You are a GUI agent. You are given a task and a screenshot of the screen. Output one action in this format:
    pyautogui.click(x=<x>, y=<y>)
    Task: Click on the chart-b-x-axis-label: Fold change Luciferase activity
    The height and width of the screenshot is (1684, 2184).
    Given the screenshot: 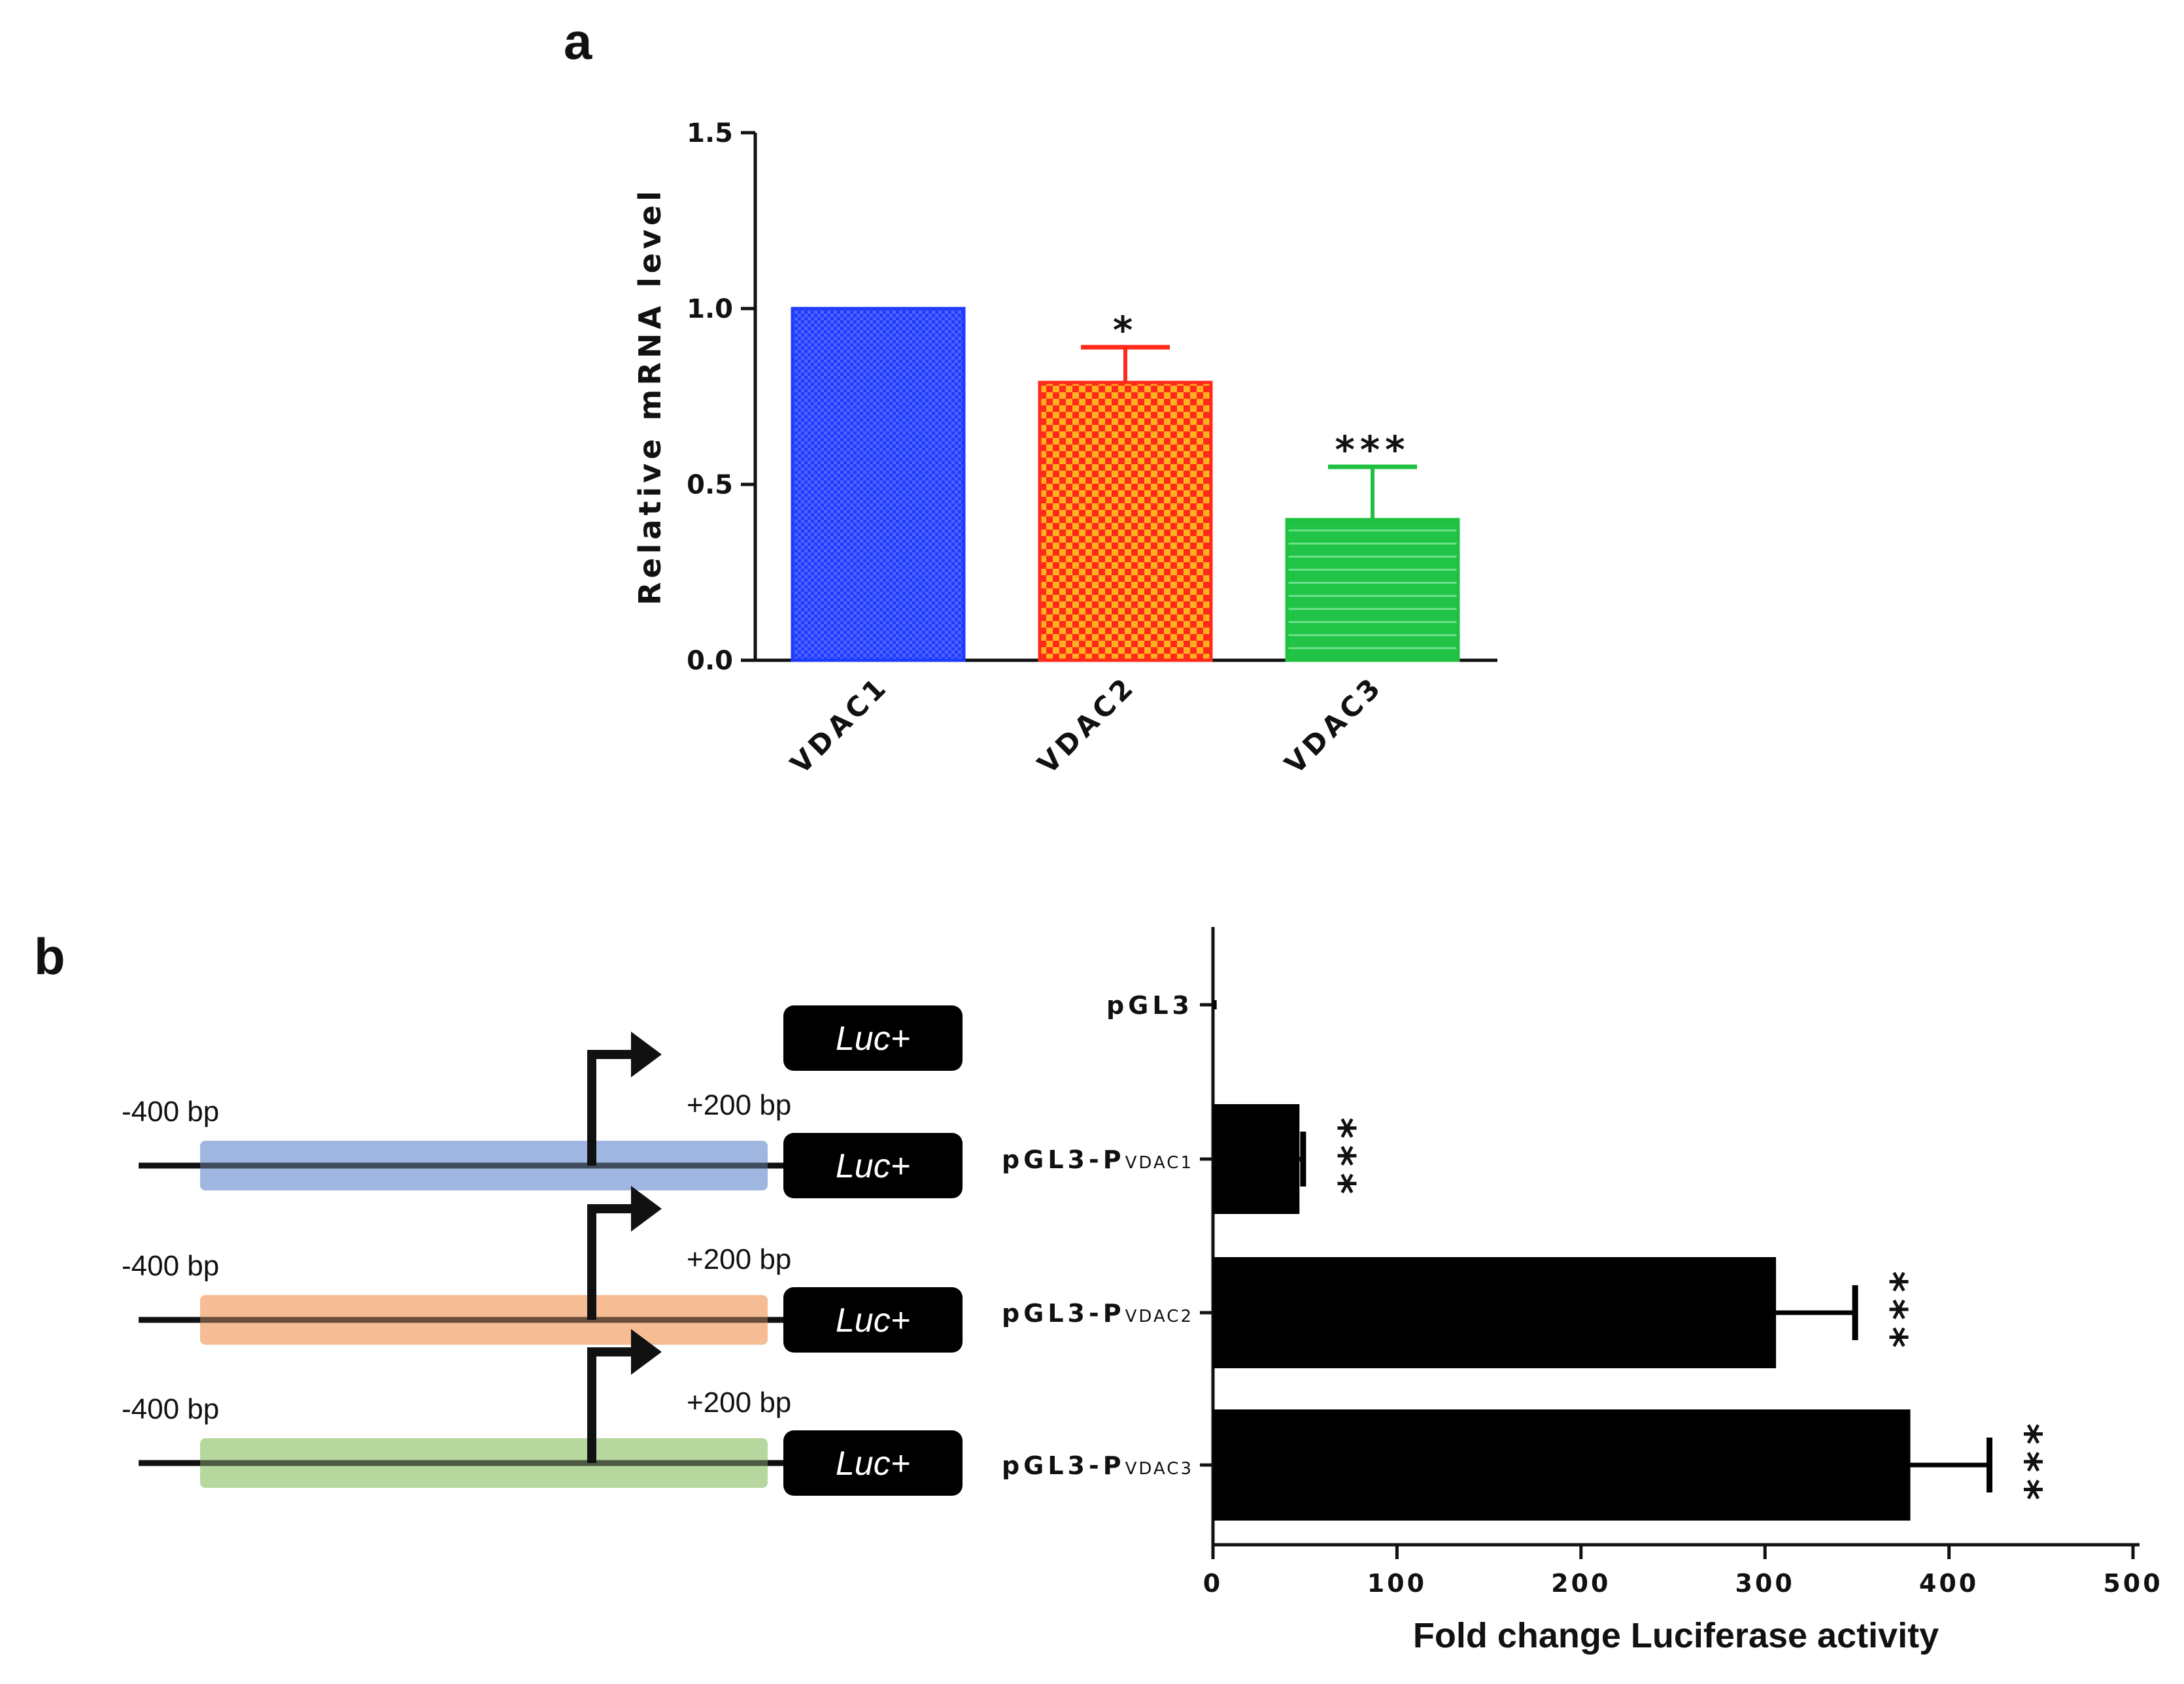 What is the action you would take?
    pyautogui.click(x=1676, y=1635)
    